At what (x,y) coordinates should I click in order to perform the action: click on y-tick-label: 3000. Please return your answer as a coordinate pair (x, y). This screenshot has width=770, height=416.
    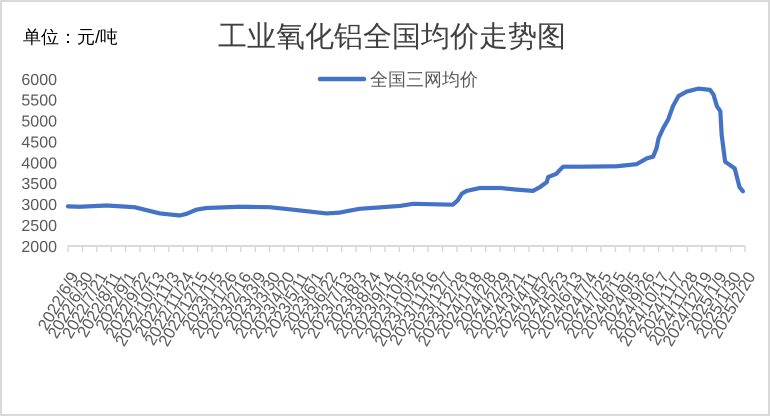
    Looking at the image, I should click on (39, 205).